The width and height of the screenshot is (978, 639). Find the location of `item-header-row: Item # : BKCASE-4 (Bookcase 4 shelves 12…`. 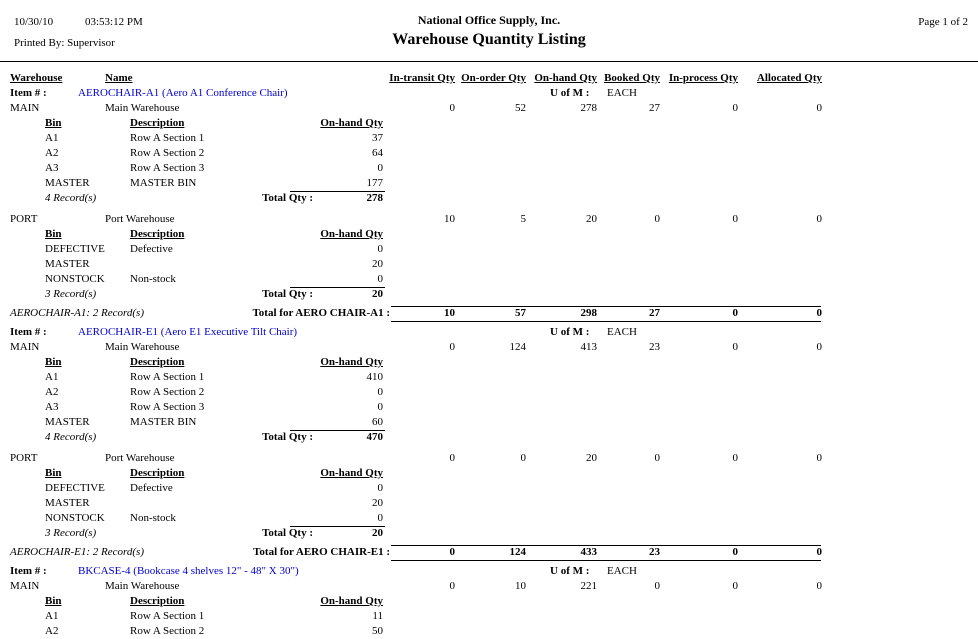

item-header-row: Item # : BKCASE-4 (Bookcase 4 shelves 12… is located at coordinates (489, 571).